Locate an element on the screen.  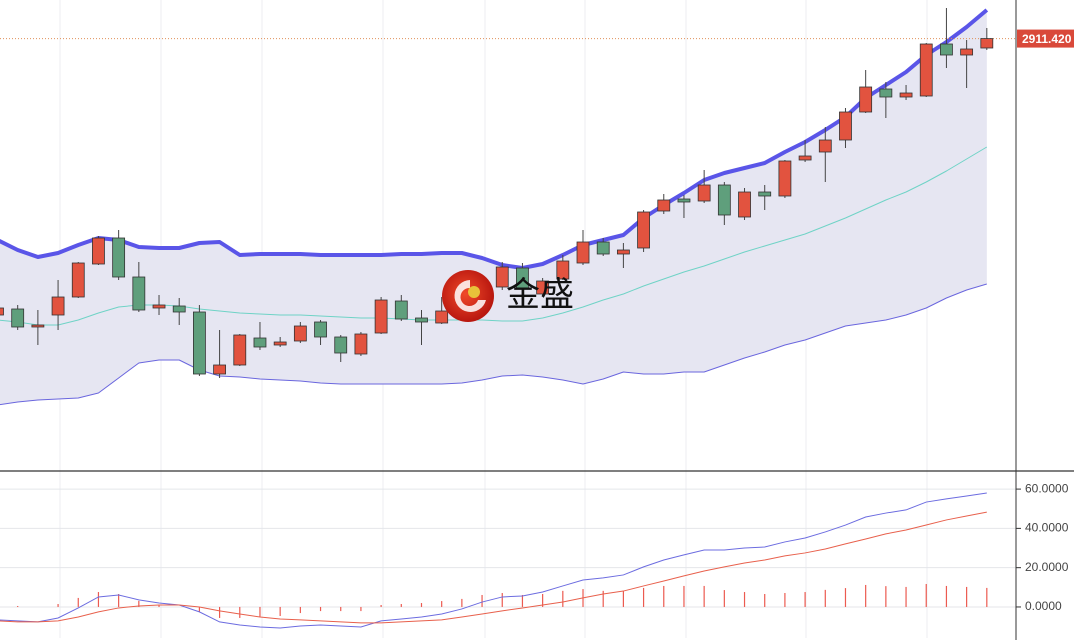
watermark-text: 金盛 is located at coordinates (540, 295).